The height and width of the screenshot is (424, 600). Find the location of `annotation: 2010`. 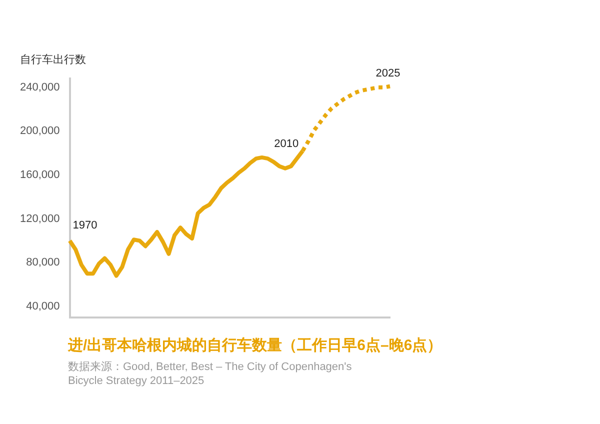

annotation: 2010 is located at coordinates (286, 144).